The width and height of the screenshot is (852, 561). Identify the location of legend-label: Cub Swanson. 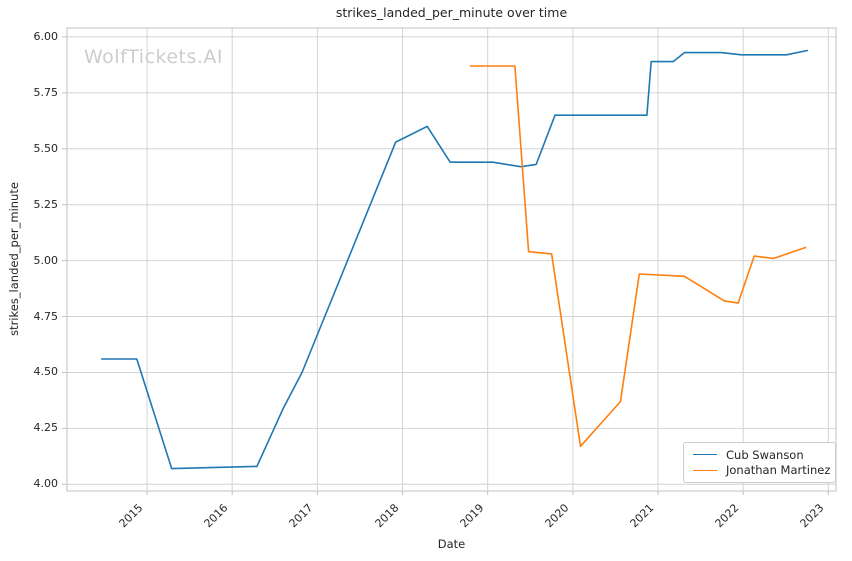
(765, 454).